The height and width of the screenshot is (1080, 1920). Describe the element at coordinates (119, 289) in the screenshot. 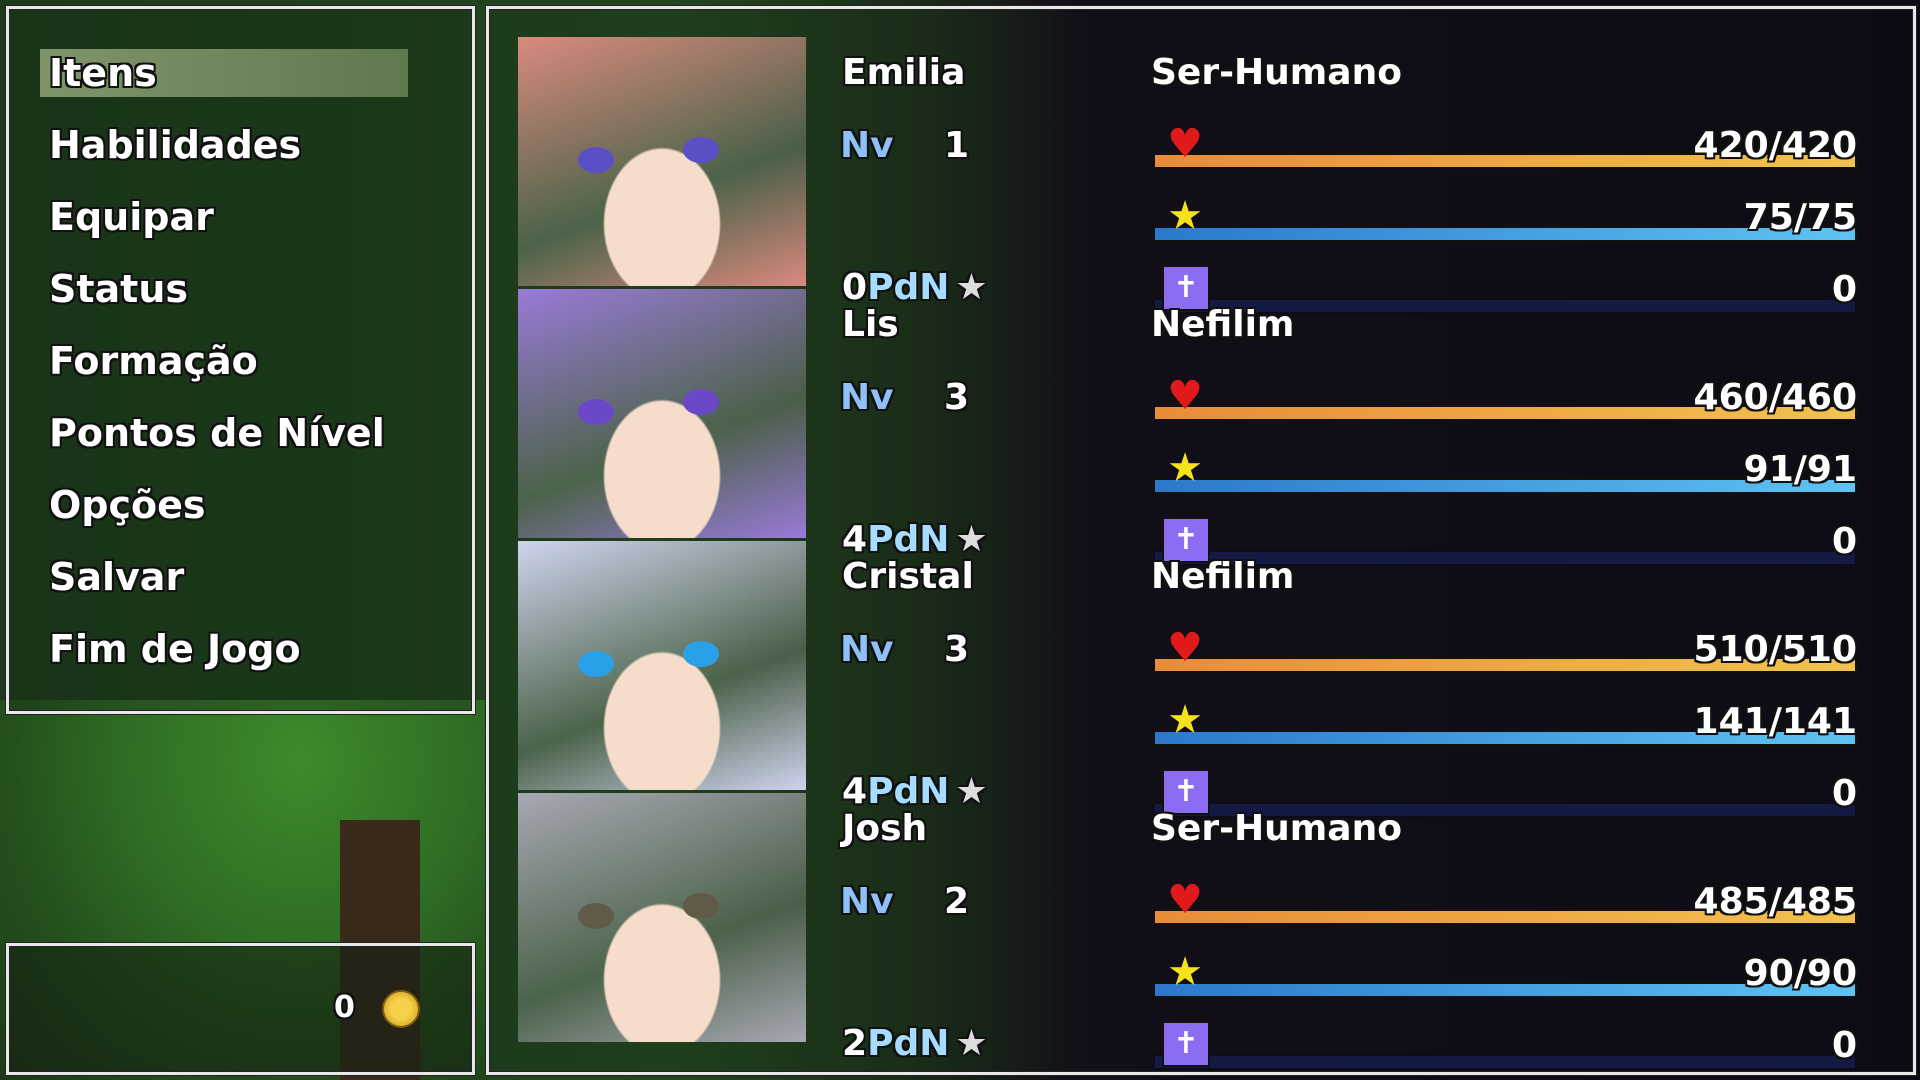

I see `menu-item-status: Status` at that location.